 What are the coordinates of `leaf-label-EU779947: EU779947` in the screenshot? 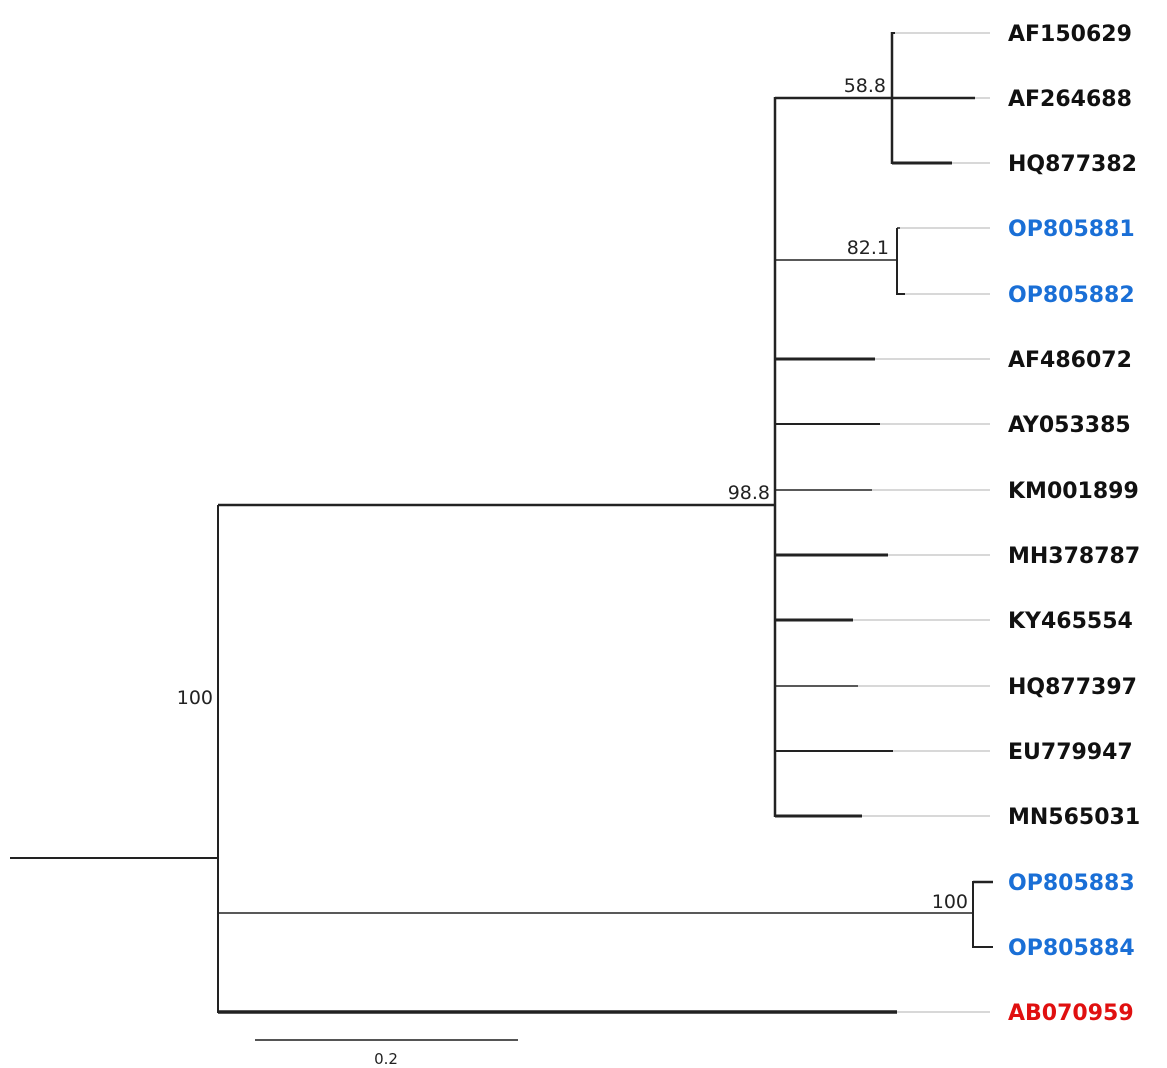 It's located at (1070, 752).